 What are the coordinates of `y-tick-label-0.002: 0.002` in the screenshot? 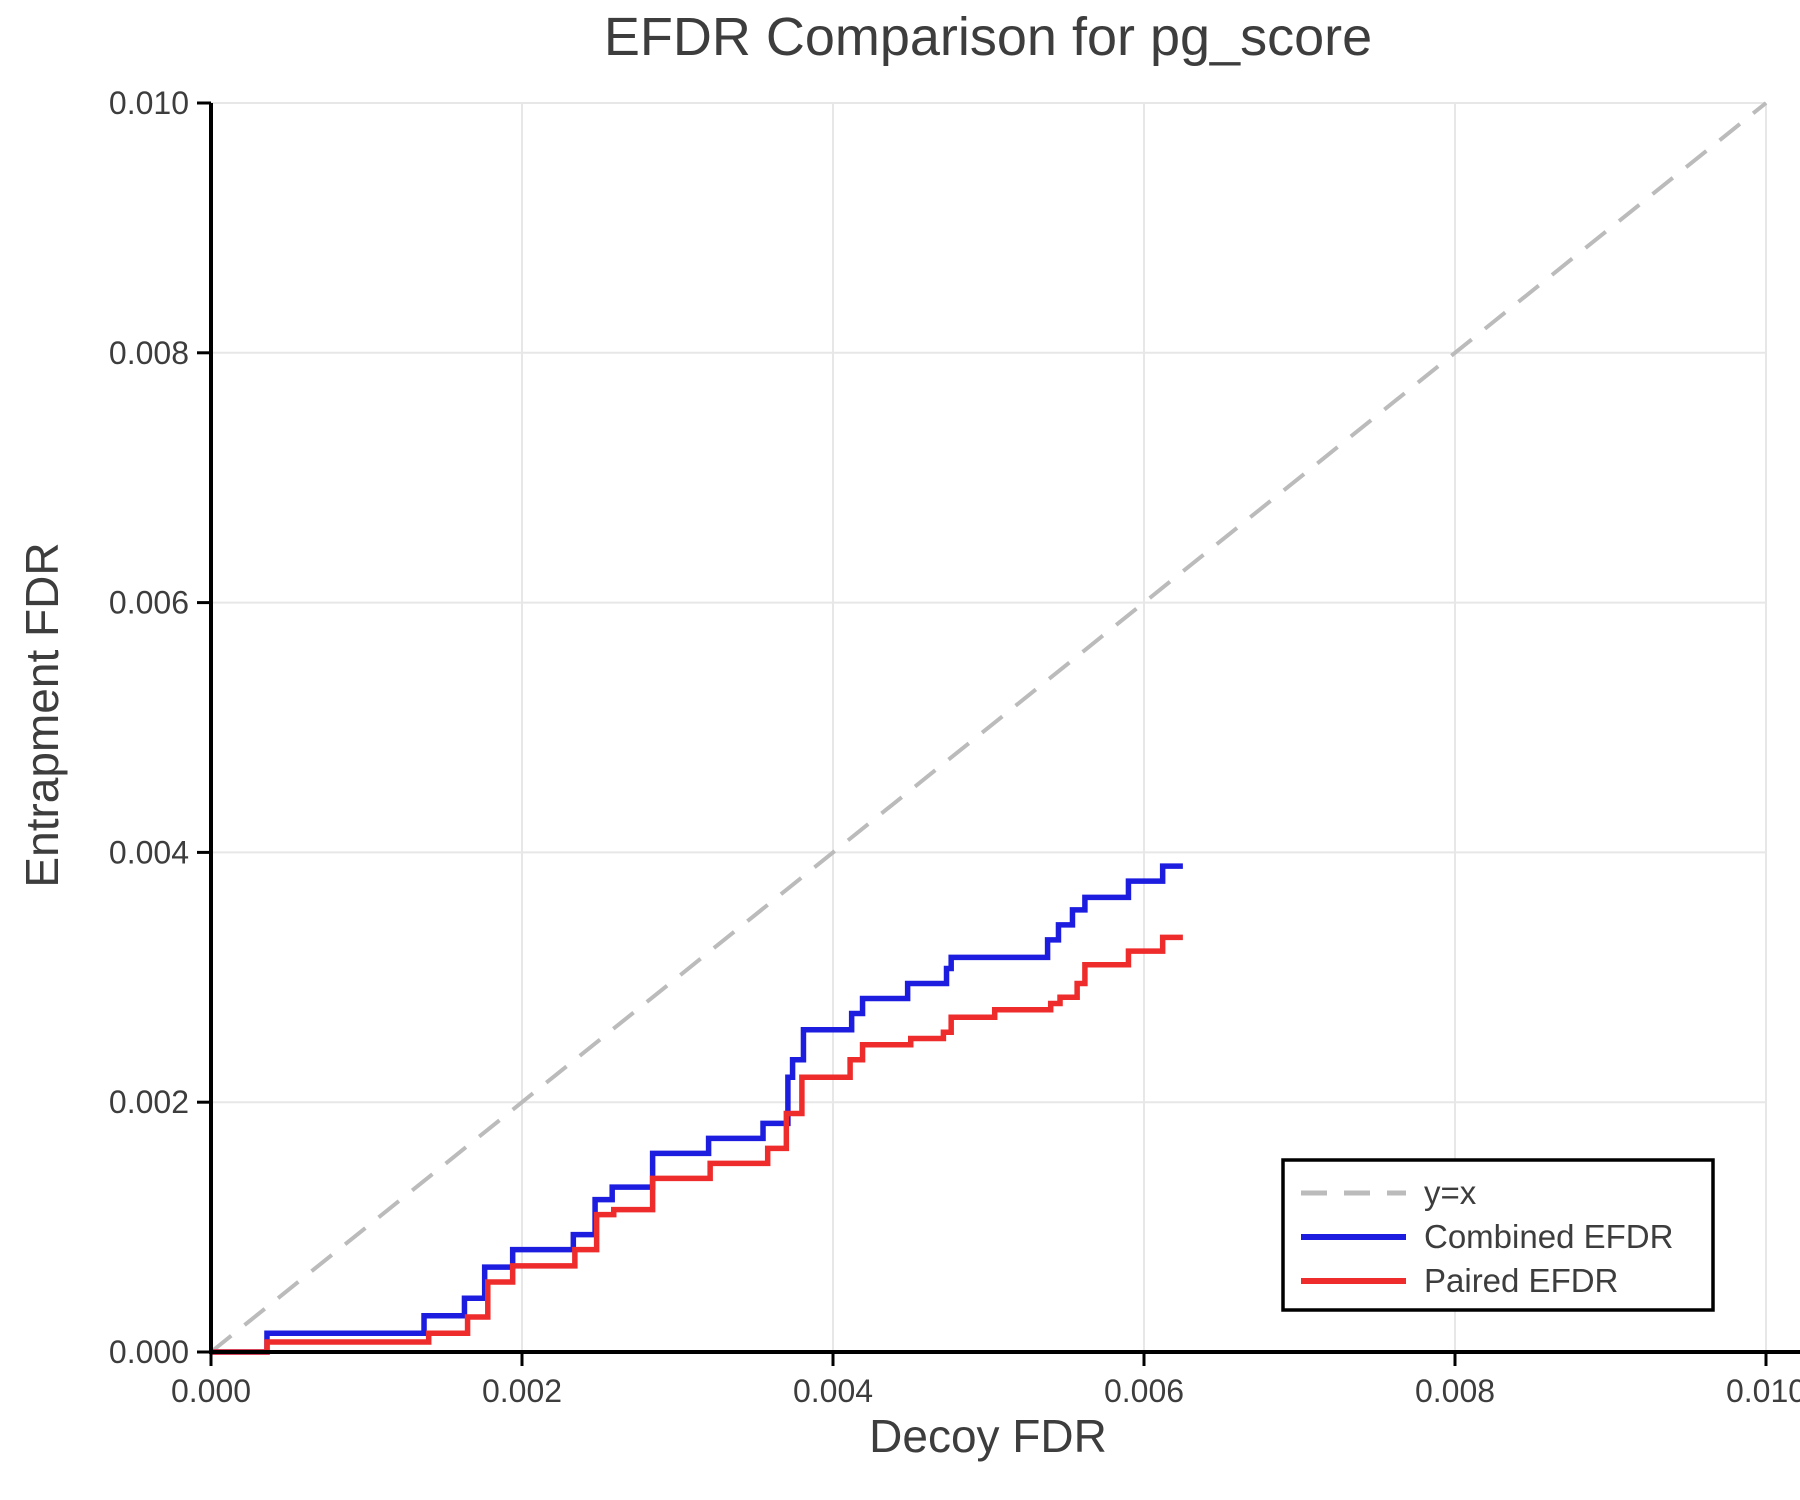 It's located at (149, 1102).